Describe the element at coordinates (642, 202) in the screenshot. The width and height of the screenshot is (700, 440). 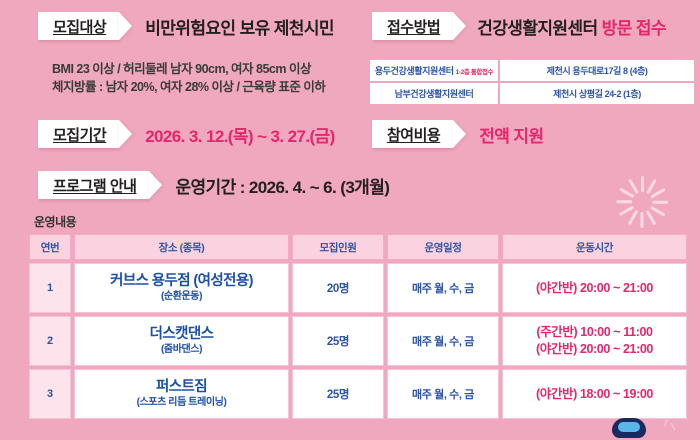
I see `sparkle-icon` at that location.